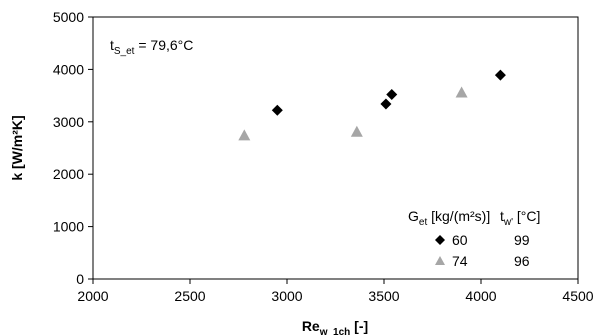 The height and width of the screenshot is (336, 601). I want to click on x-axis-title: Rew_1ch [-], so click(335, 327).